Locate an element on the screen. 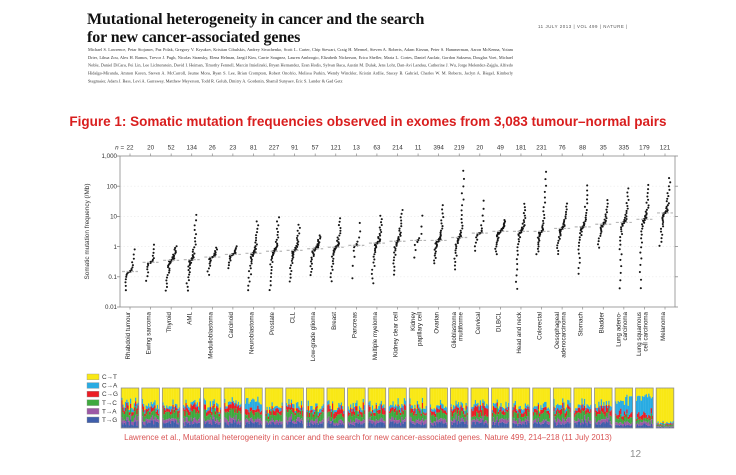 This screenshot has height=475, width=736. spectrum-bars is located at coordinates (397, 408).